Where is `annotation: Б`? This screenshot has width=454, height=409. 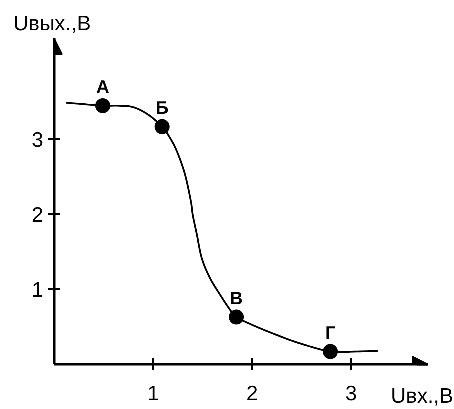 annotation: Б is located at coordinates (162, 108).